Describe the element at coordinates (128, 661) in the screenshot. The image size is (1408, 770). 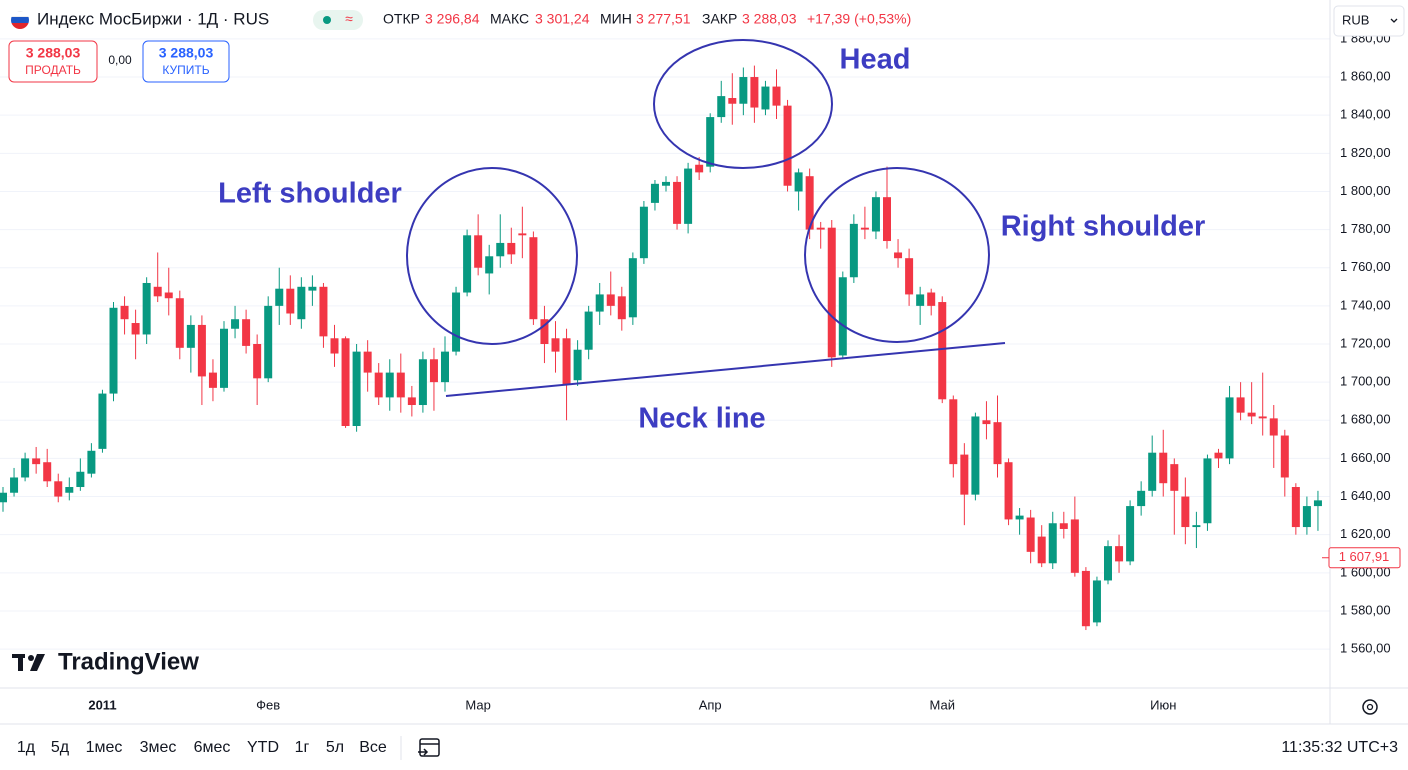
I see `logo-text: TradingView` at that location.